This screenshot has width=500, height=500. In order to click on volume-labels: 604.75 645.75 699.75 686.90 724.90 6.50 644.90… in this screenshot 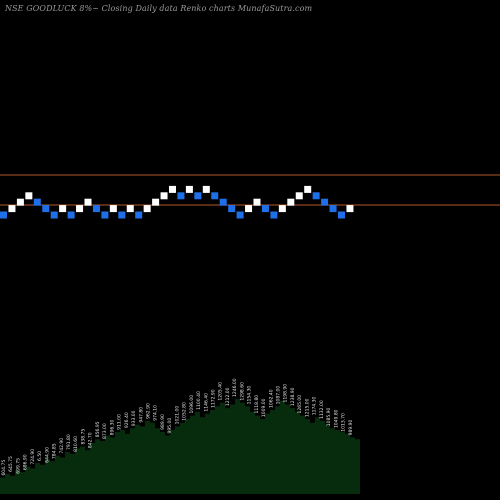, I will do `click(177, 426)`.